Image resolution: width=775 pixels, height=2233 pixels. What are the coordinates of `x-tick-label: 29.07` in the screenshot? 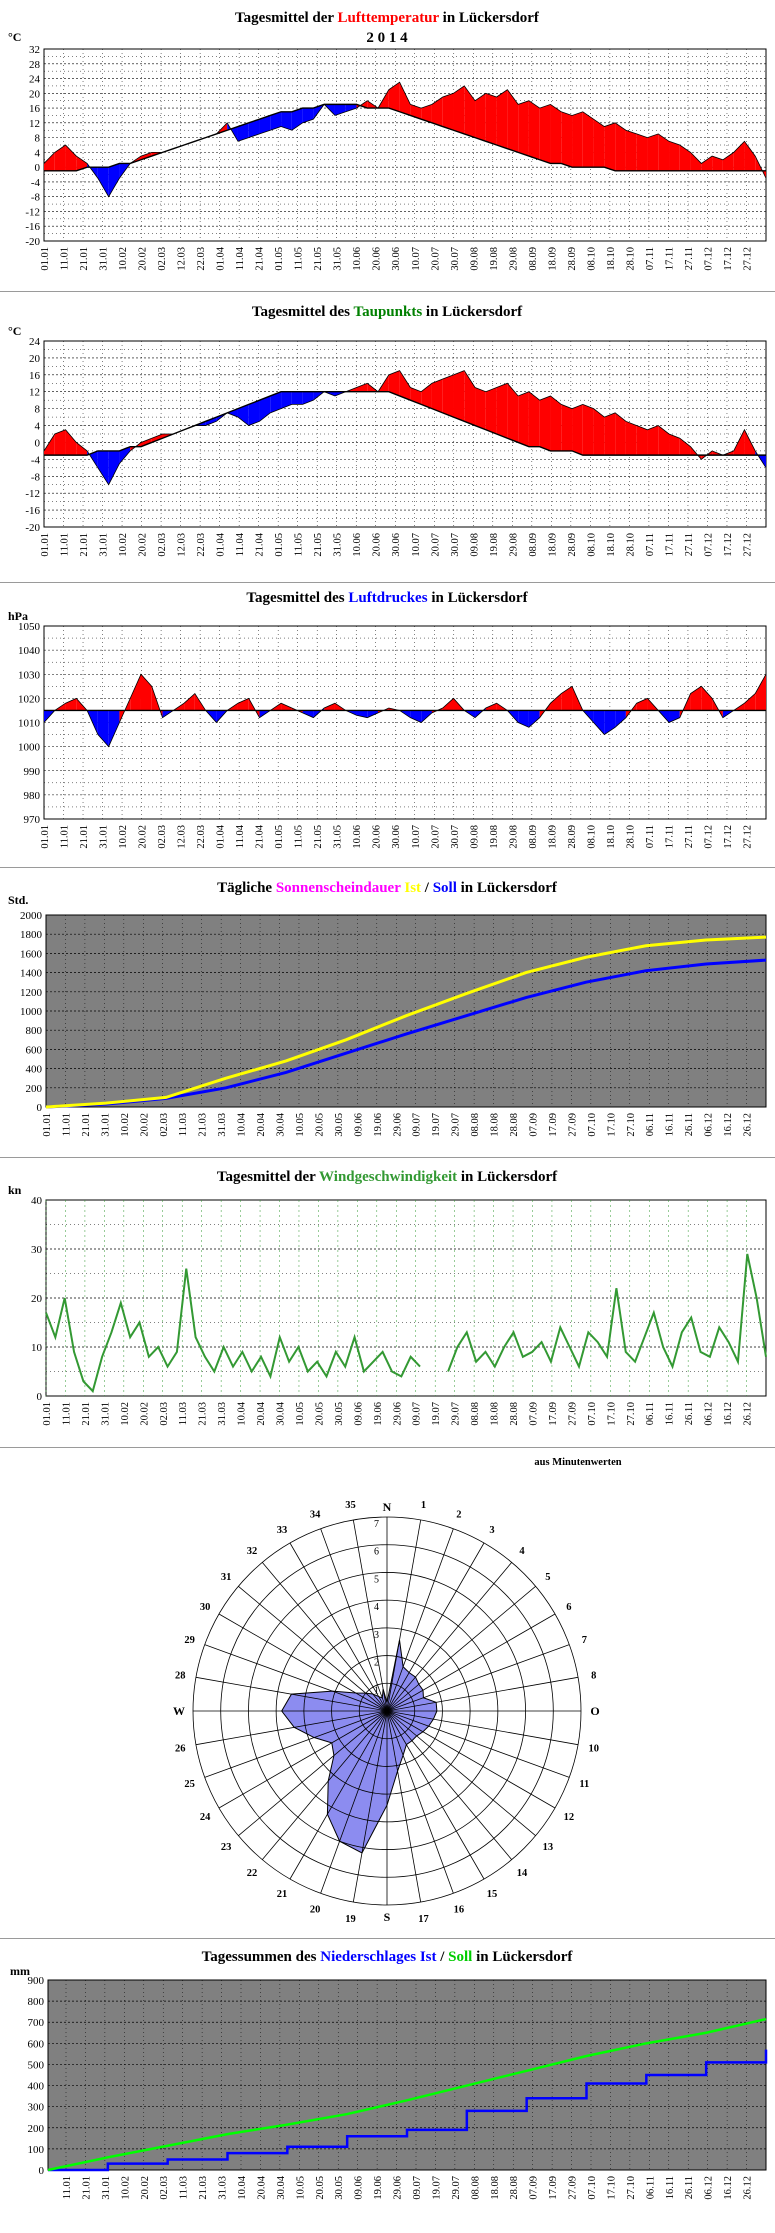 It's located at (456, 1414).